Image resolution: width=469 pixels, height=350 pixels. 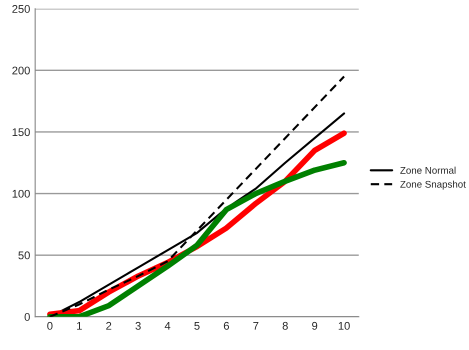 What do you see at coordinates (24, 255) in the screenshot?
I see `y-tick-label: 50` at bounding box center [24, 255].